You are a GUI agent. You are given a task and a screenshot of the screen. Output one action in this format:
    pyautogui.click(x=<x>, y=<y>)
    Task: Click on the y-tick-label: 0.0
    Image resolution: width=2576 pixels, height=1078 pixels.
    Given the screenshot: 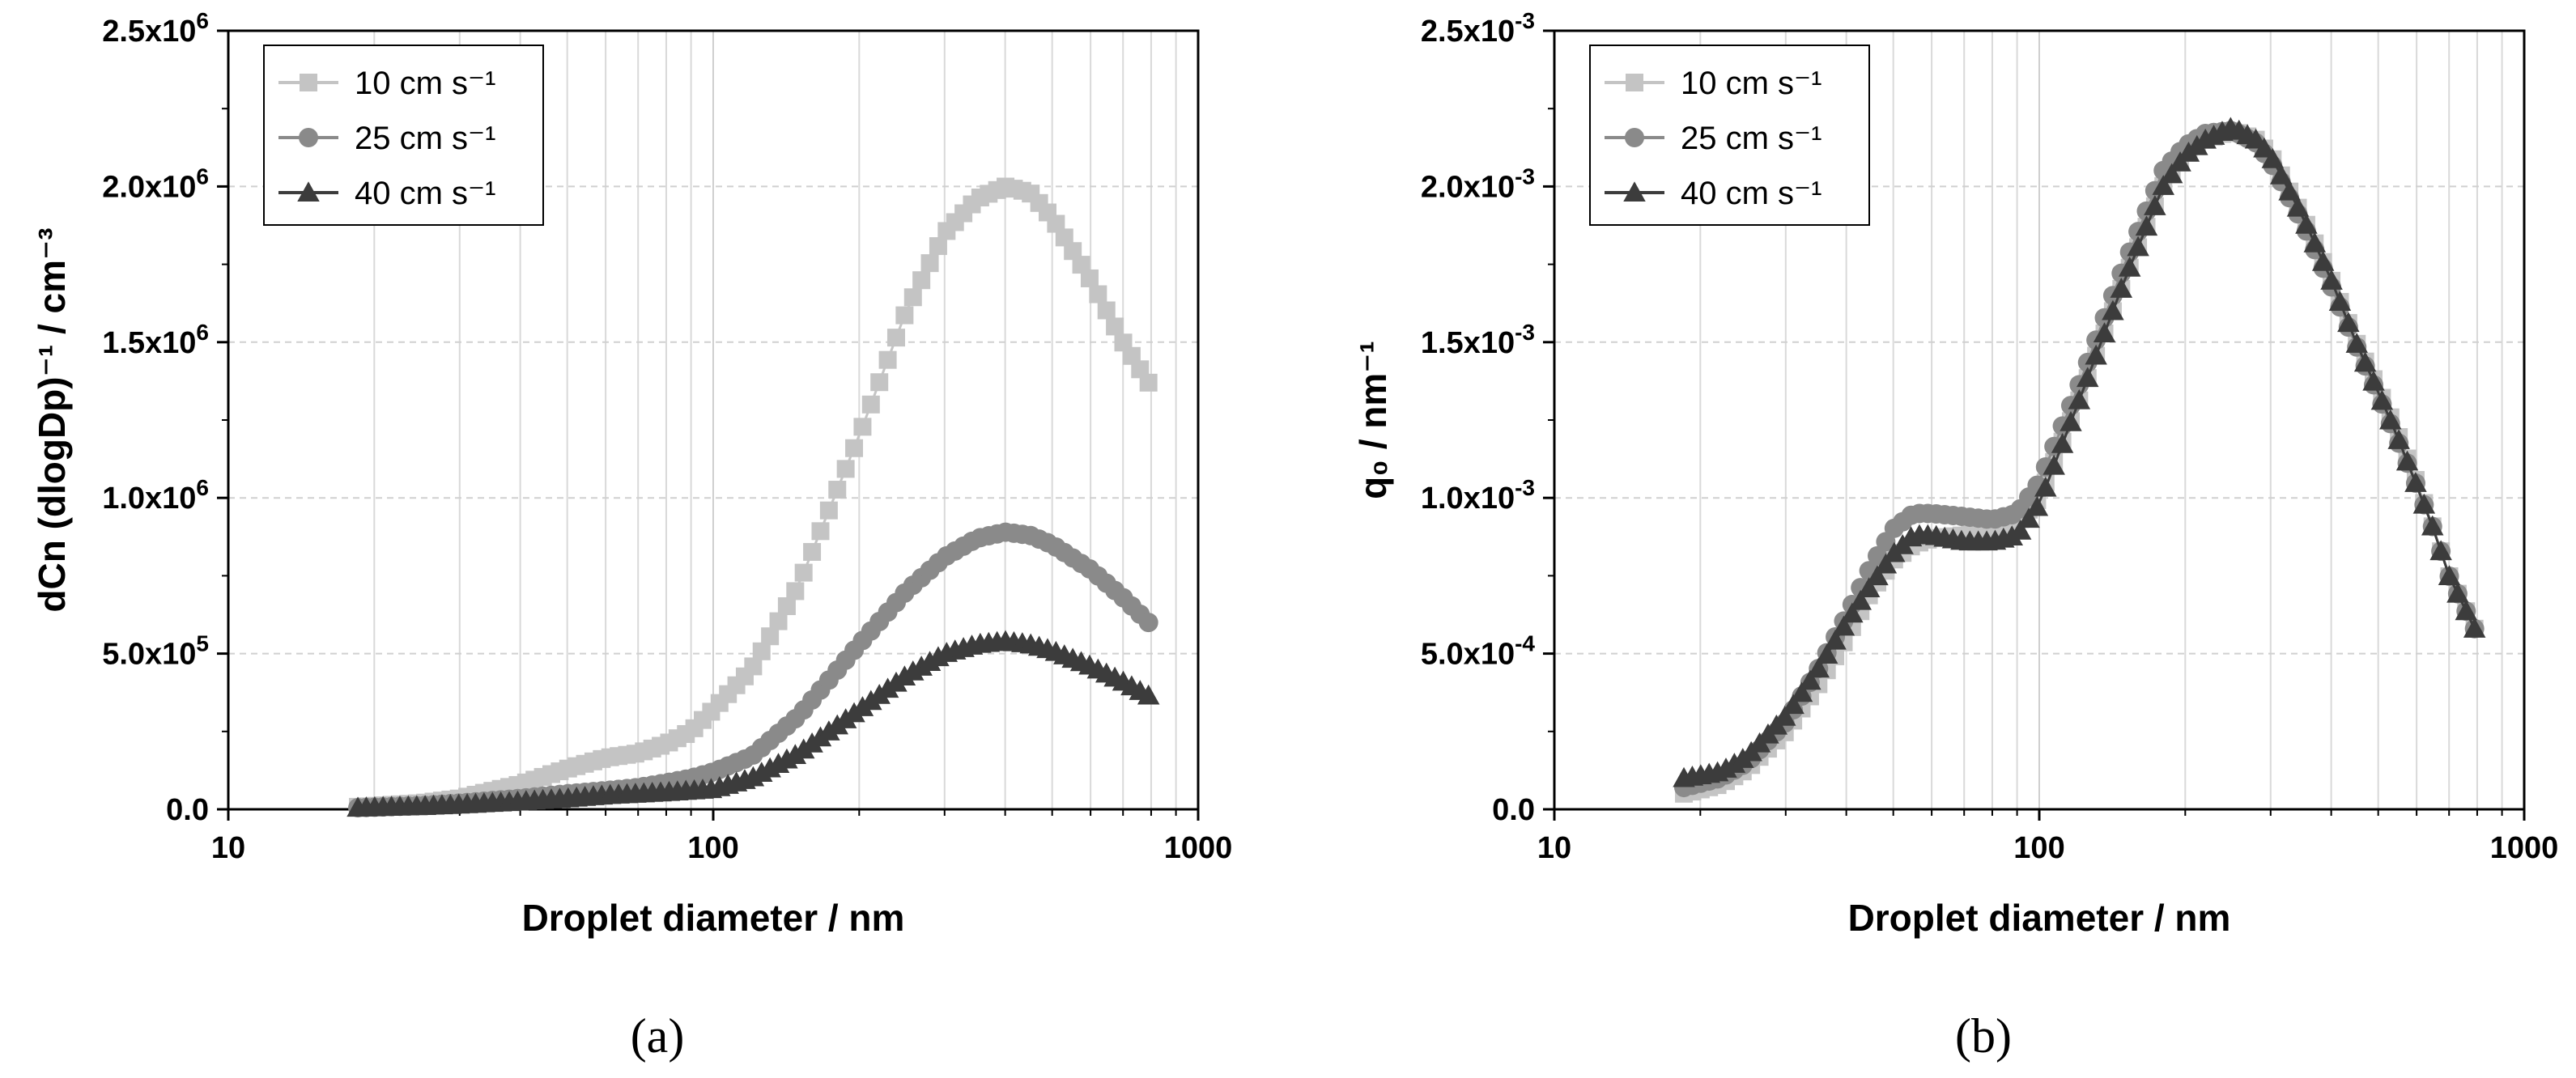 What is the action you would take?
    pyautogui.click(x=1513, y=810)
    